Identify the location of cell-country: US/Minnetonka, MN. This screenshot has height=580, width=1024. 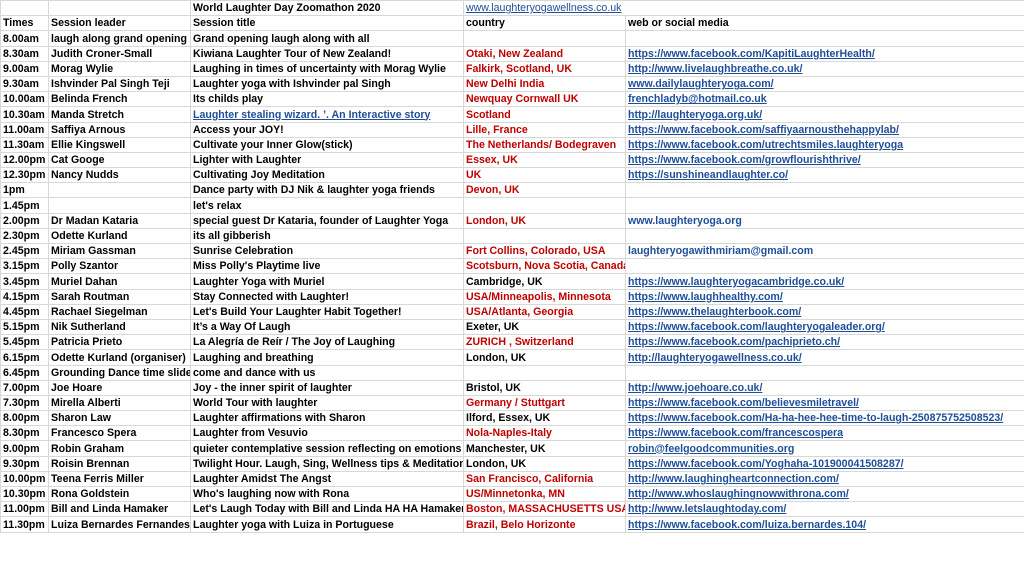
(544, 494).